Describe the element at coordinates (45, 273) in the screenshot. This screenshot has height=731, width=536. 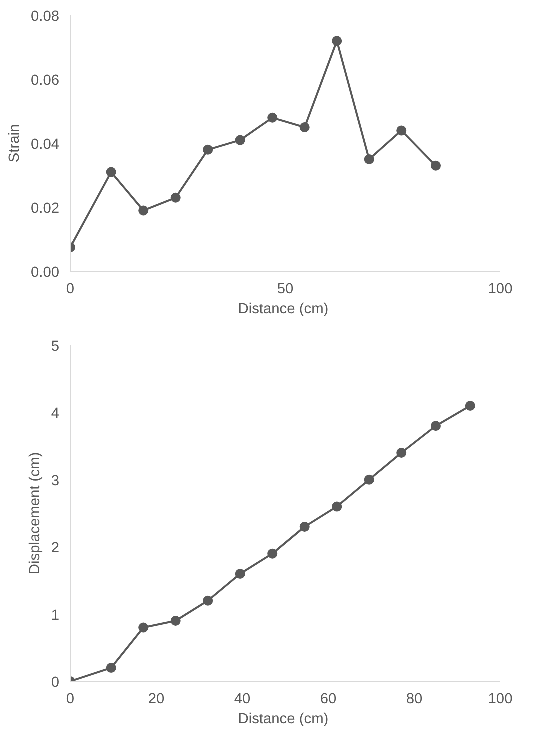
I see `y-tick-label: 0.00` at that location.